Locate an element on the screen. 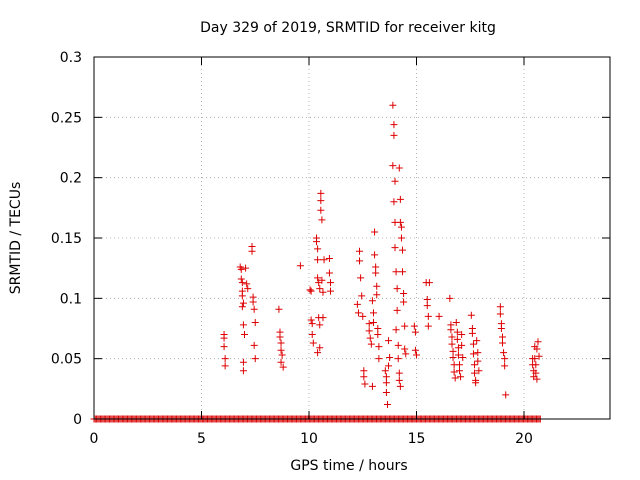 This screenshot has height=480, width=640. x-axis-label: GPS time / hours is located at coordinates (348, 466).